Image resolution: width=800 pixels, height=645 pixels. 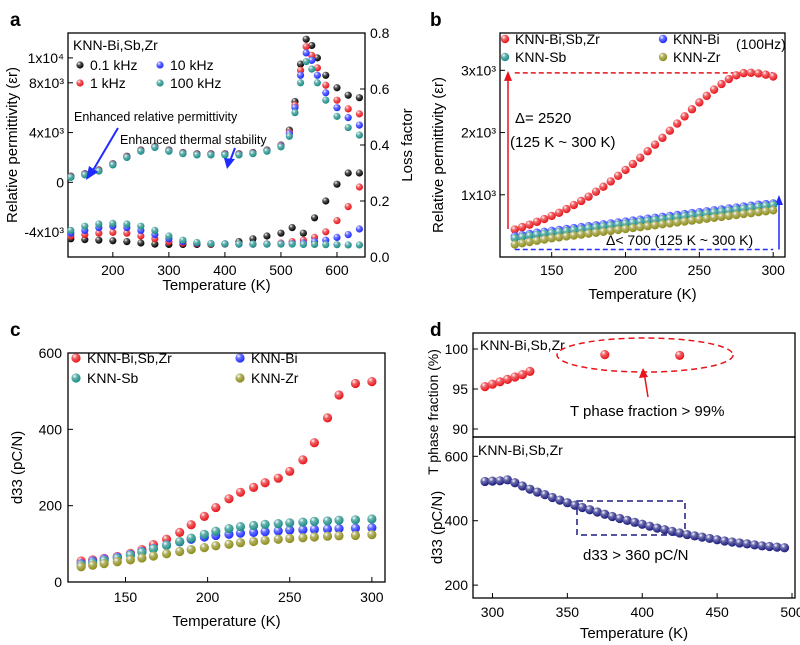 I want to click on y2-tick-label: 0.2, so click(x=380, y=201).